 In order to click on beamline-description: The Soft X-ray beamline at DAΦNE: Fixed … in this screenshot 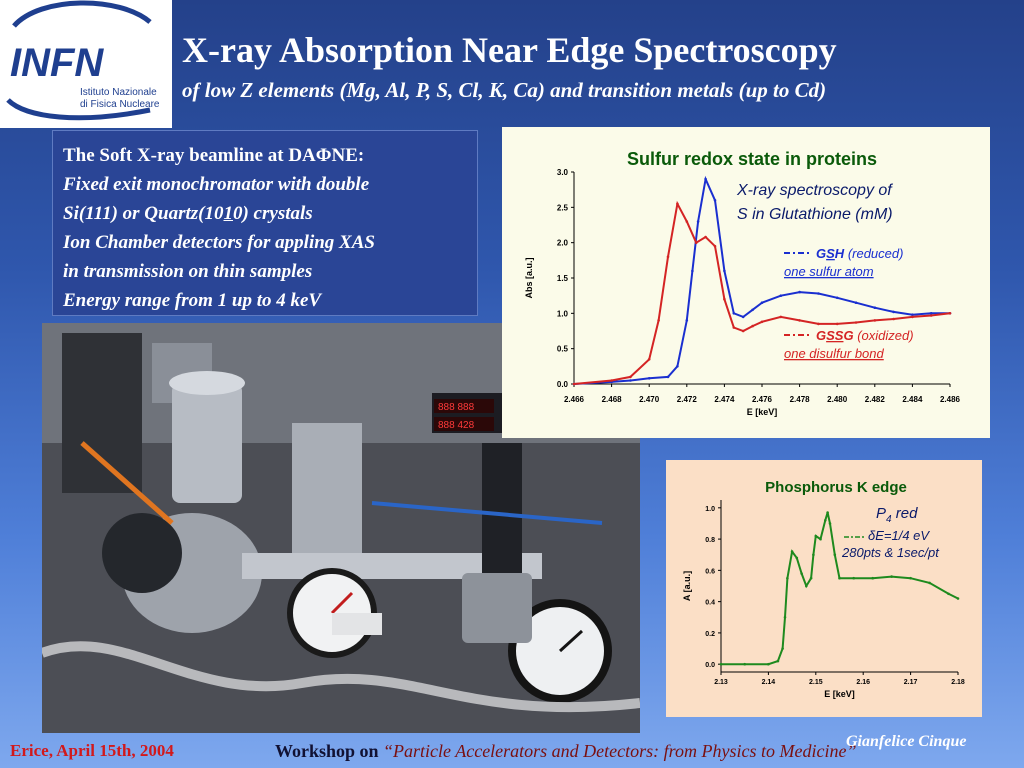, I will do `click(265, 223)`.